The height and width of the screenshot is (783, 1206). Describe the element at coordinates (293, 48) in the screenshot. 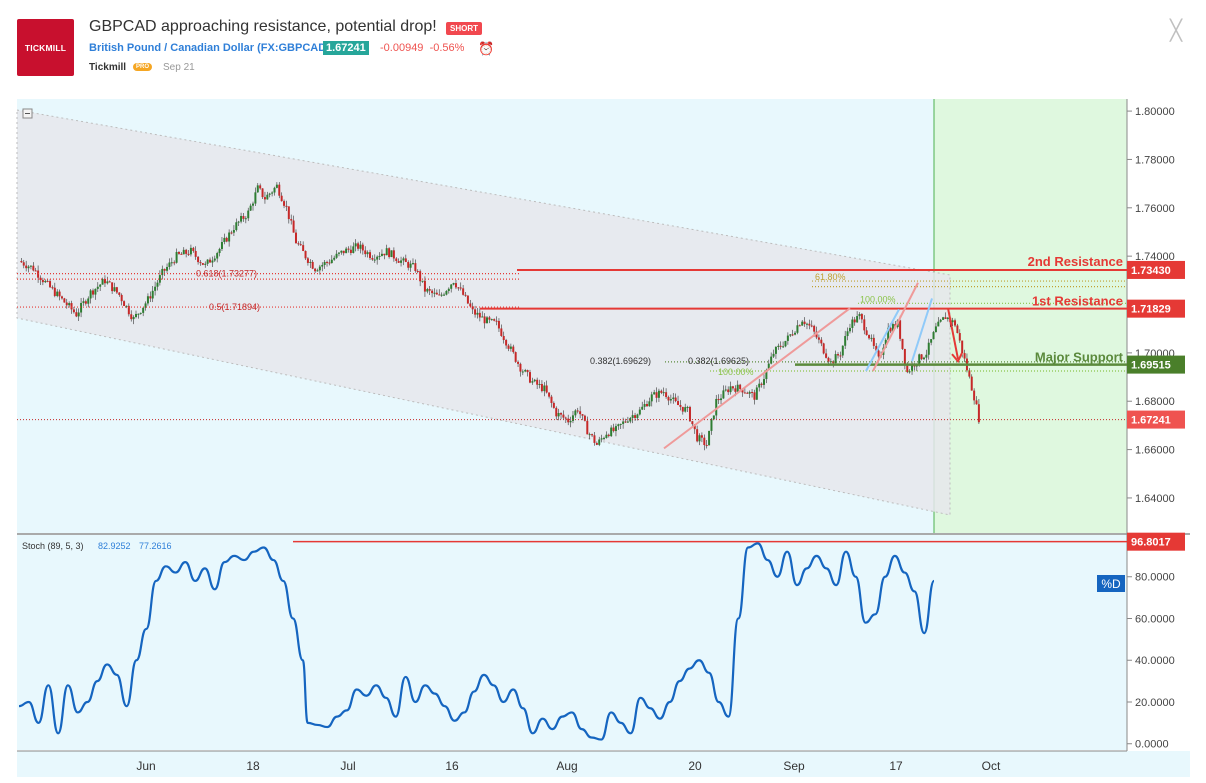

I see `symbol-ticker: (FX:GBPCAD)` at that location.